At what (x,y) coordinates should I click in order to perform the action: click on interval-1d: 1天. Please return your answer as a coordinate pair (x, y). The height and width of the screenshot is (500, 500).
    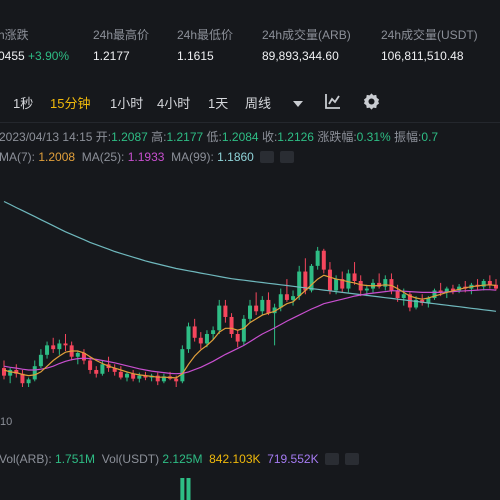
    Looking at the image, I should click on (218, 103).